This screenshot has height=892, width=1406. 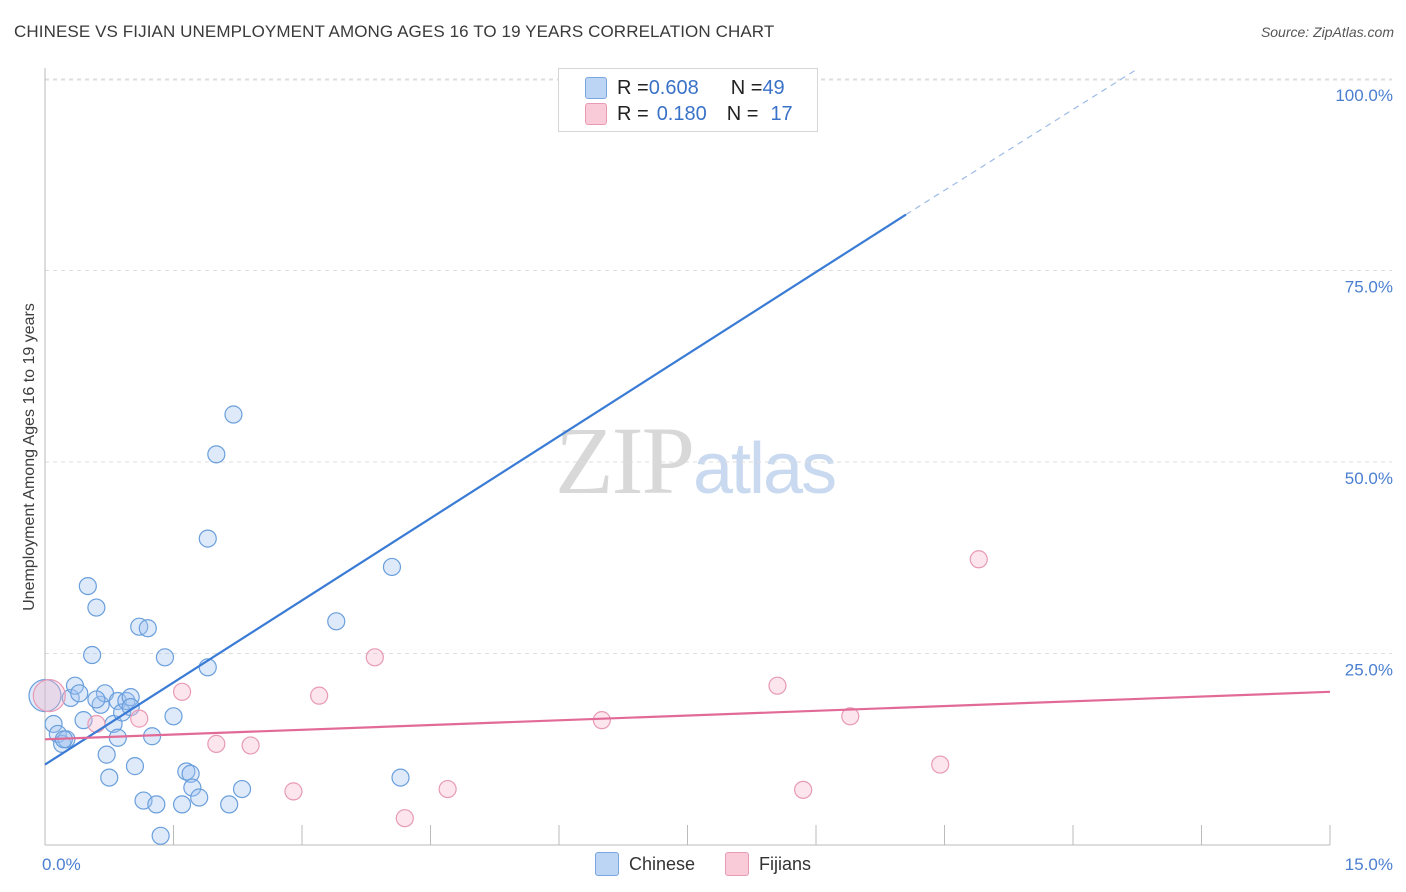 I want to click on x-tick-label: 15.0%, so click(x=1369, y=864).